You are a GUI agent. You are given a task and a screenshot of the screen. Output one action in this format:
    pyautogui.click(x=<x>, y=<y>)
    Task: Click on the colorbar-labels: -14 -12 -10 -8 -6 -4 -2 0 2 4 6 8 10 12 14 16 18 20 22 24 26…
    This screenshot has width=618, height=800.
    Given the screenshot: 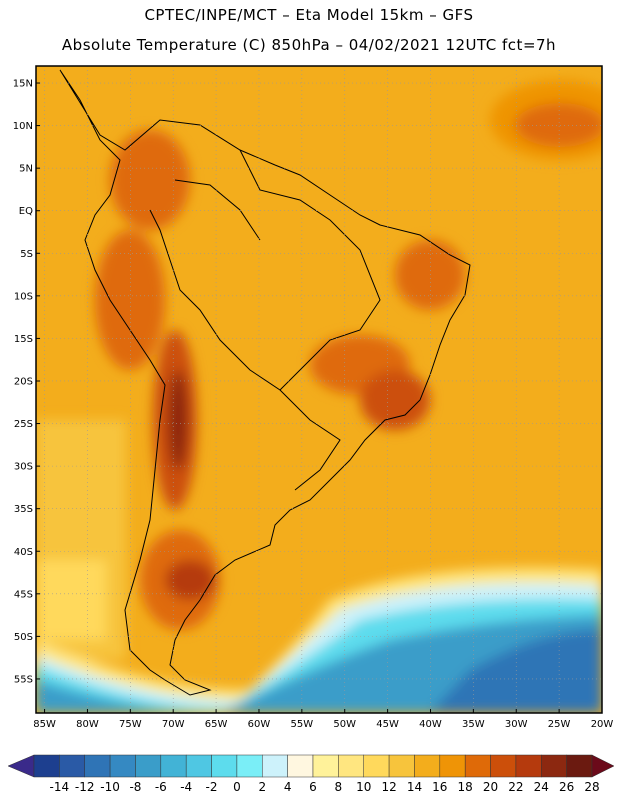 What is the action you would take?
    pyautogui.click(x=325, y=787)
    